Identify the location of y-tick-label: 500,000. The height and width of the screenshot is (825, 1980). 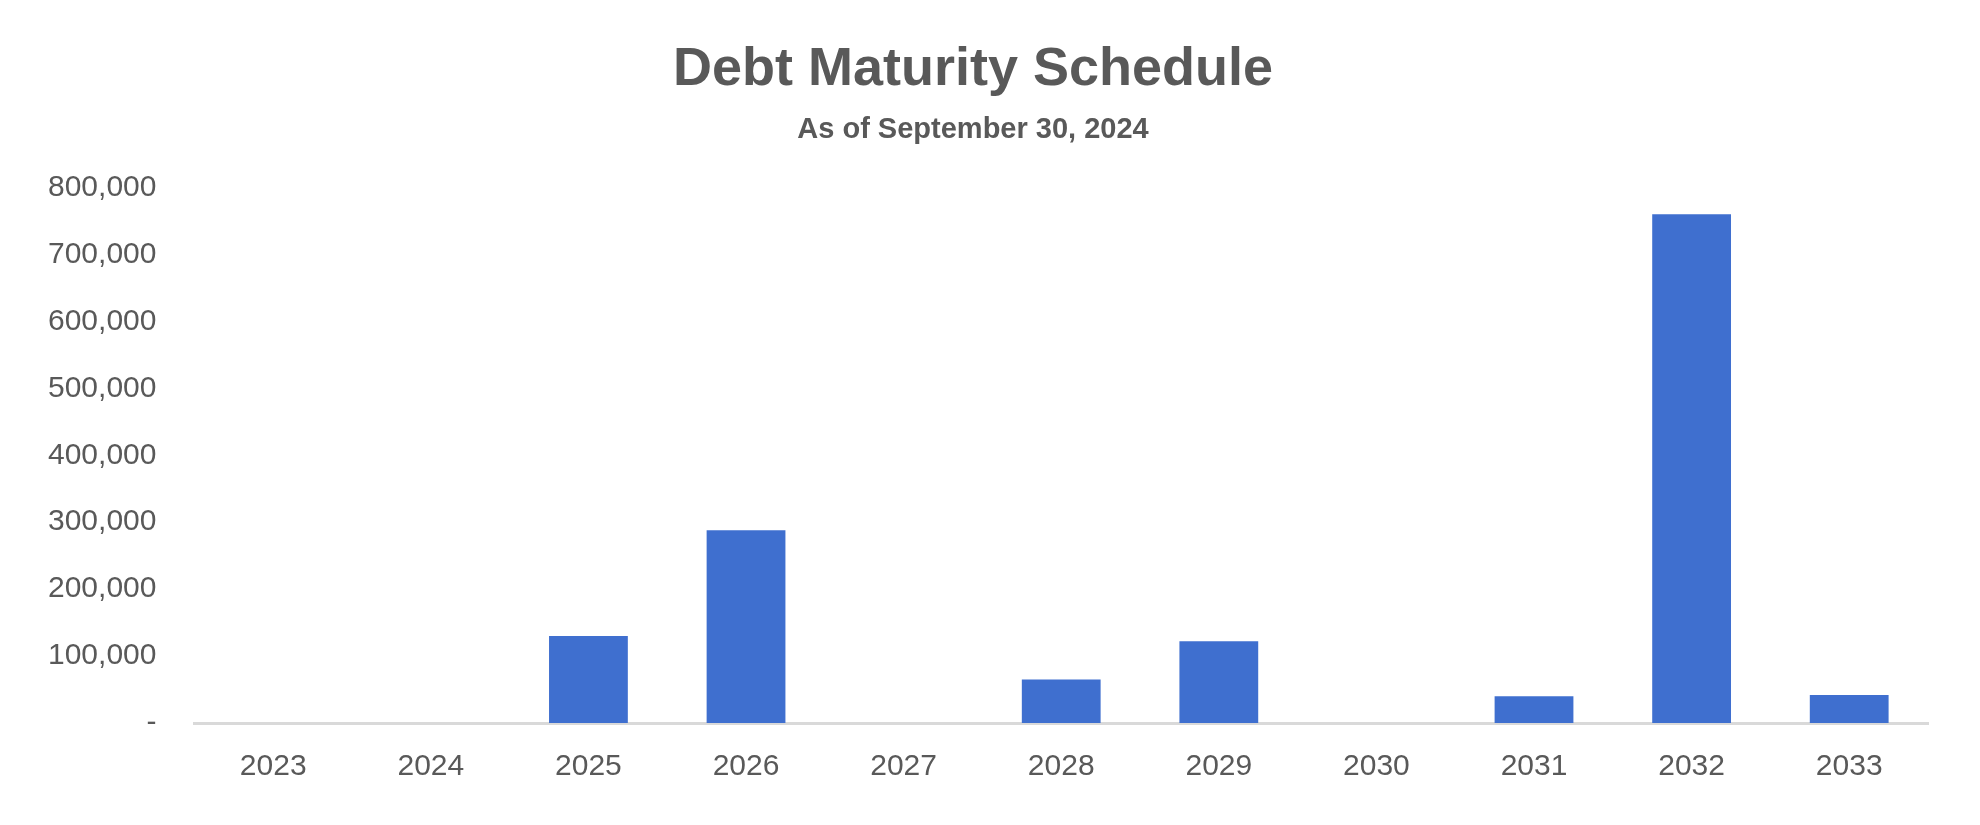
(102, 386).